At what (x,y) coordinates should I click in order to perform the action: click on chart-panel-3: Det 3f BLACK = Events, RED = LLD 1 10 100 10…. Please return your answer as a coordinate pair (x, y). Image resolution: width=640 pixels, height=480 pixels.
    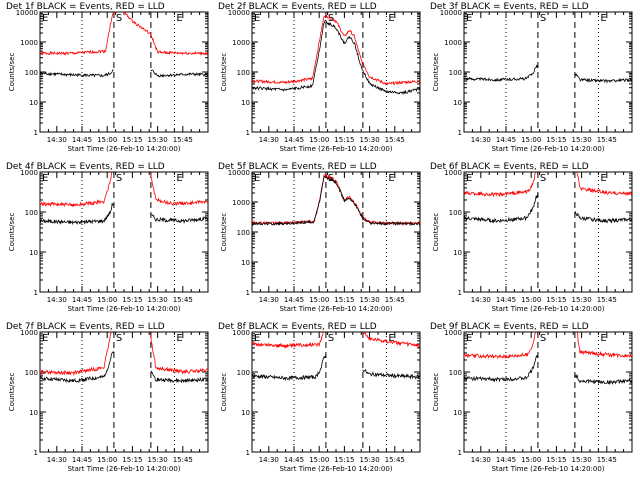
    Looking at the image, I should click on (531, 77).